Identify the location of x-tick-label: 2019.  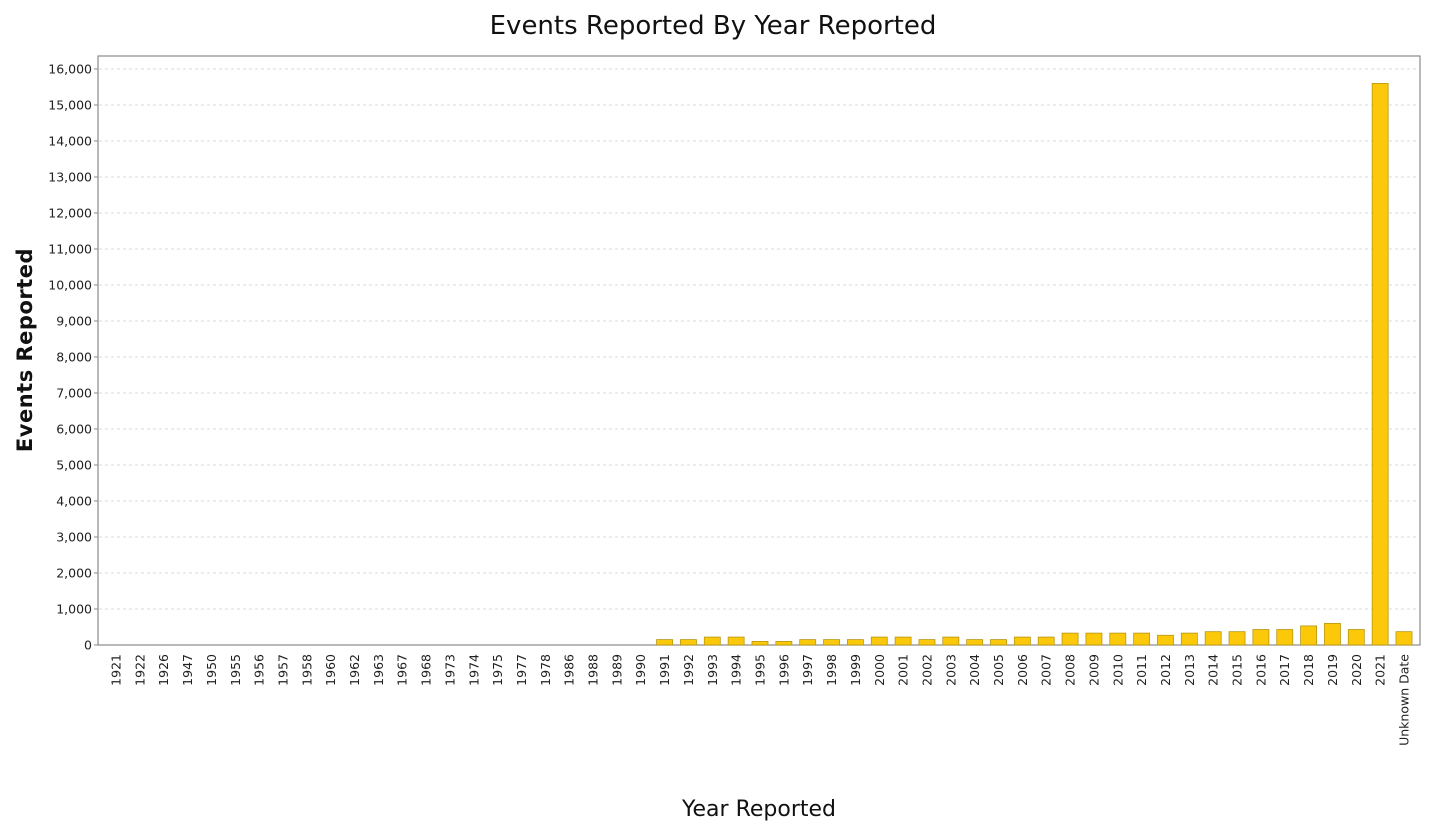
(1332, 670).